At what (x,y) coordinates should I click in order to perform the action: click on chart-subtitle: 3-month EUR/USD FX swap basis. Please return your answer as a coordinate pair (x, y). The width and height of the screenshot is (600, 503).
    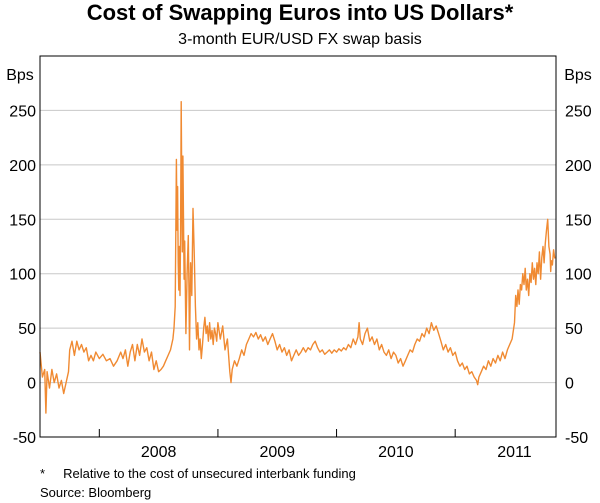
    Looking at the image, I should click on (300, 39).